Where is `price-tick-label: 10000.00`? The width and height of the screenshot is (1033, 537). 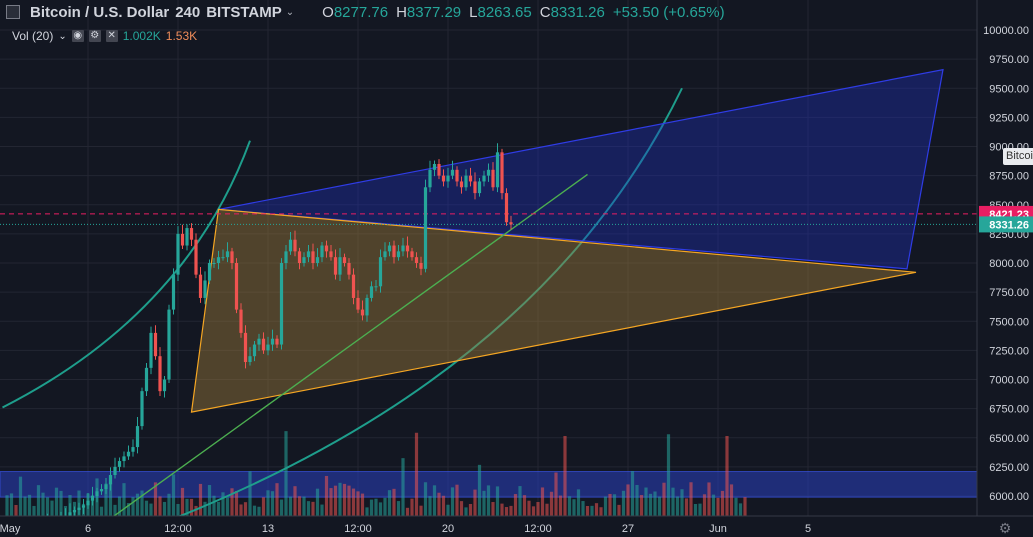 price-tick-label: 10000.00 is located at coordinates (1006, 31).